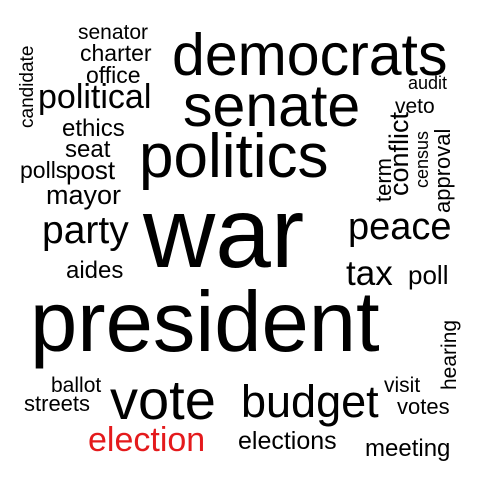  Describe the element at coordinates (113, 75) in the screenshot. I see `word-office: office` at that location.